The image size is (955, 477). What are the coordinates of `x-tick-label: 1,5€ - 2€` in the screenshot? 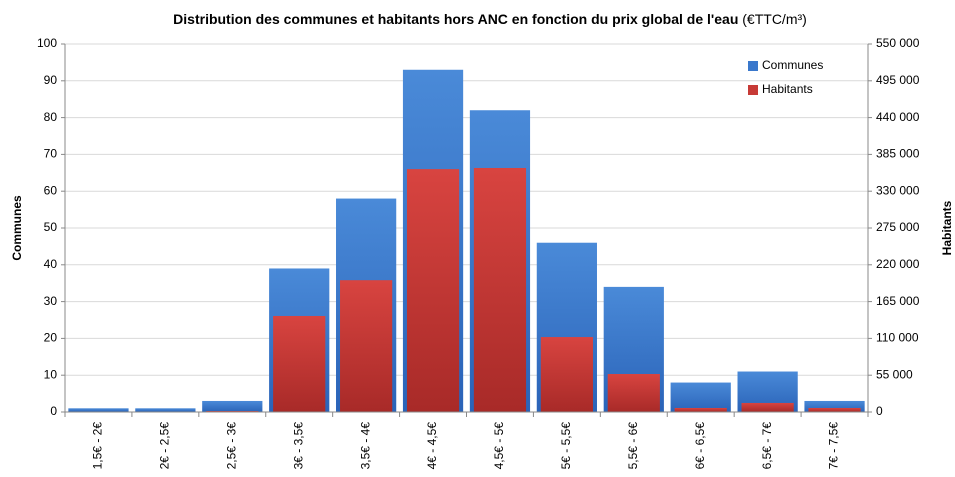 It's located at (98, 446).